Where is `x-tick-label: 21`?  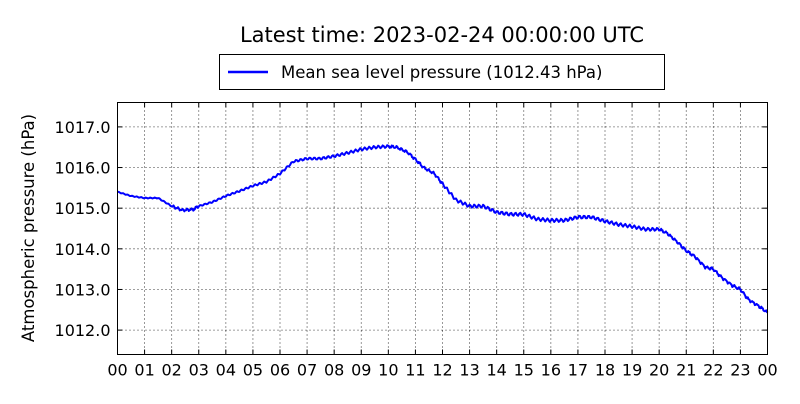 x-tick-label: 21 is located at coordinates (686, 370).